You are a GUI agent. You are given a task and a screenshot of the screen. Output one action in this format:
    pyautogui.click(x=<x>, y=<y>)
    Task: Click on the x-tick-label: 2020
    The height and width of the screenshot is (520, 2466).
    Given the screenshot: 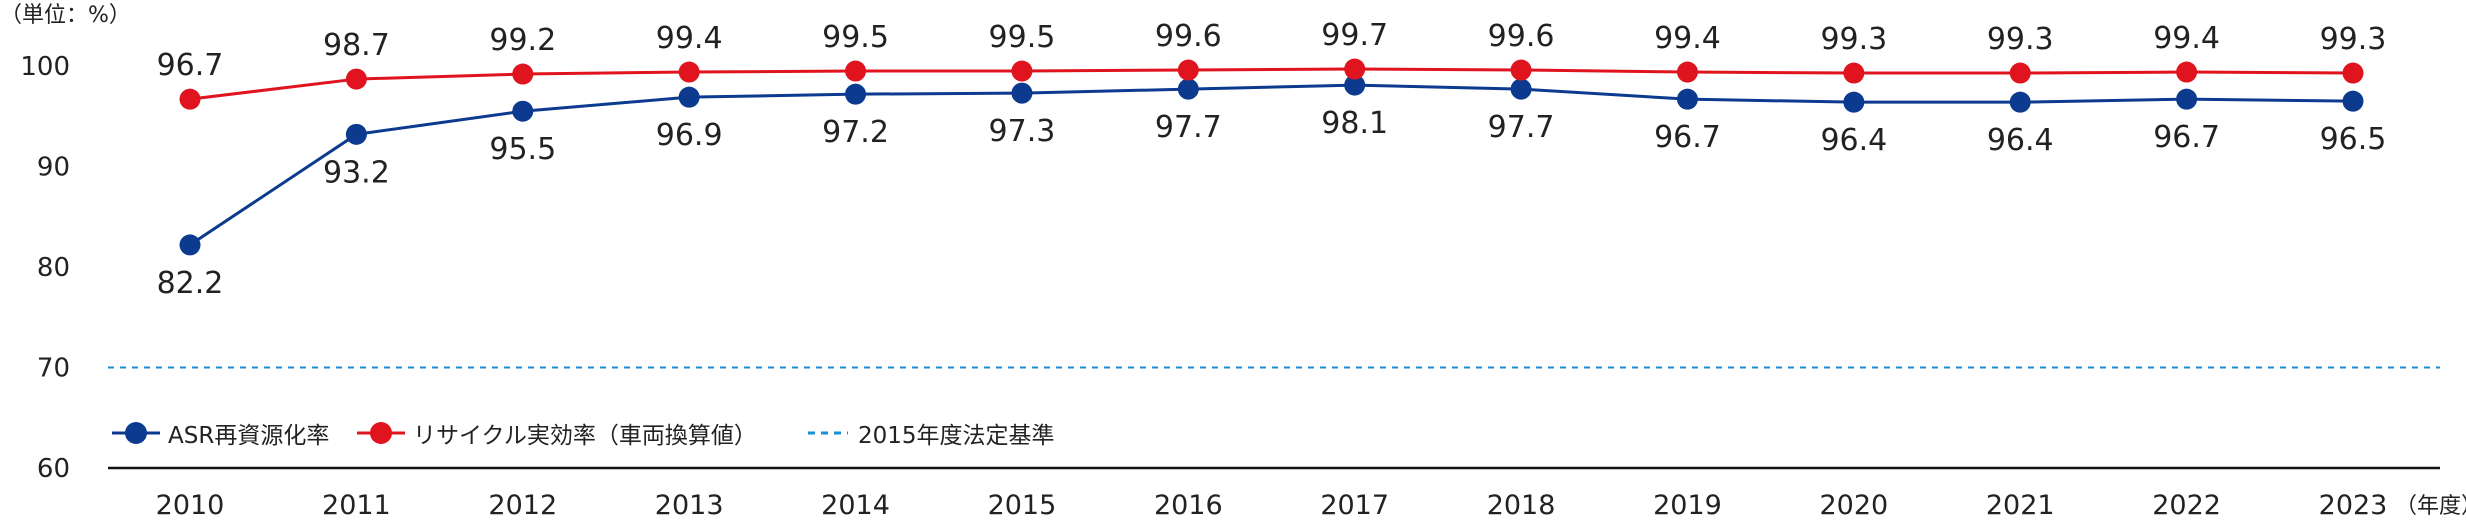 What is the action you would take?
    pyautogui.click(x=1853, y=505)
    